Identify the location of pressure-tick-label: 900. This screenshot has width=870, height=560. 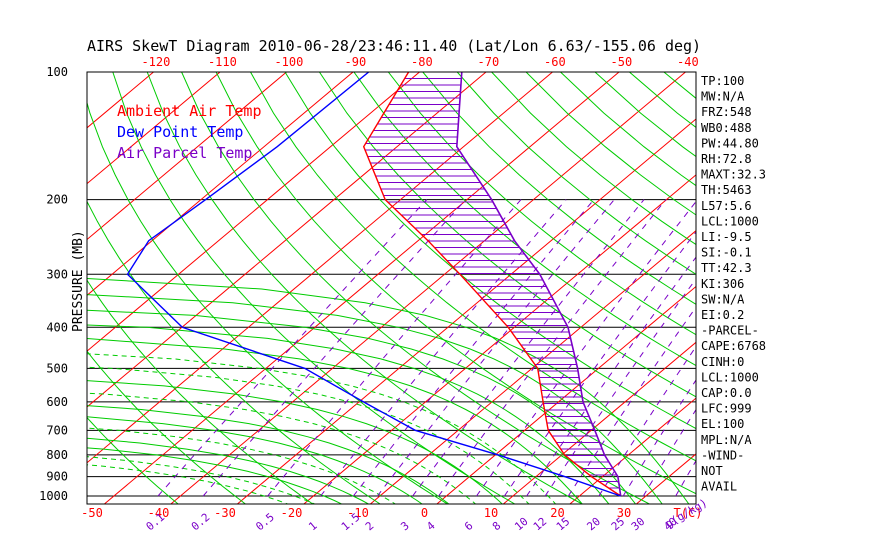
(57, 477).